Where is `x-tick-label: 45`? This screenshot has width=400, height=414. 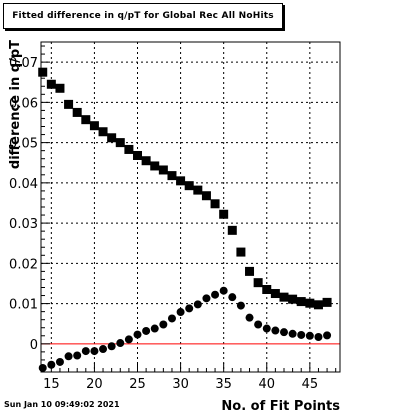 x-tick-label: 45 is located at coordinates (310, 384).